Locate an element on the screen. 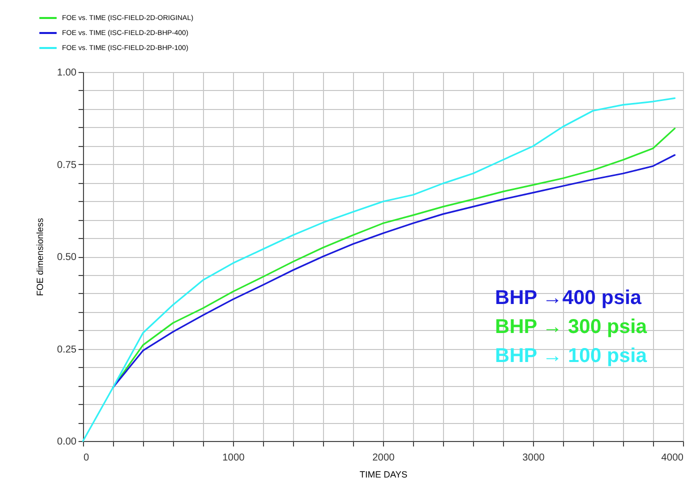  y-tick-label: 0.25 is located at coordinates (67, 350).